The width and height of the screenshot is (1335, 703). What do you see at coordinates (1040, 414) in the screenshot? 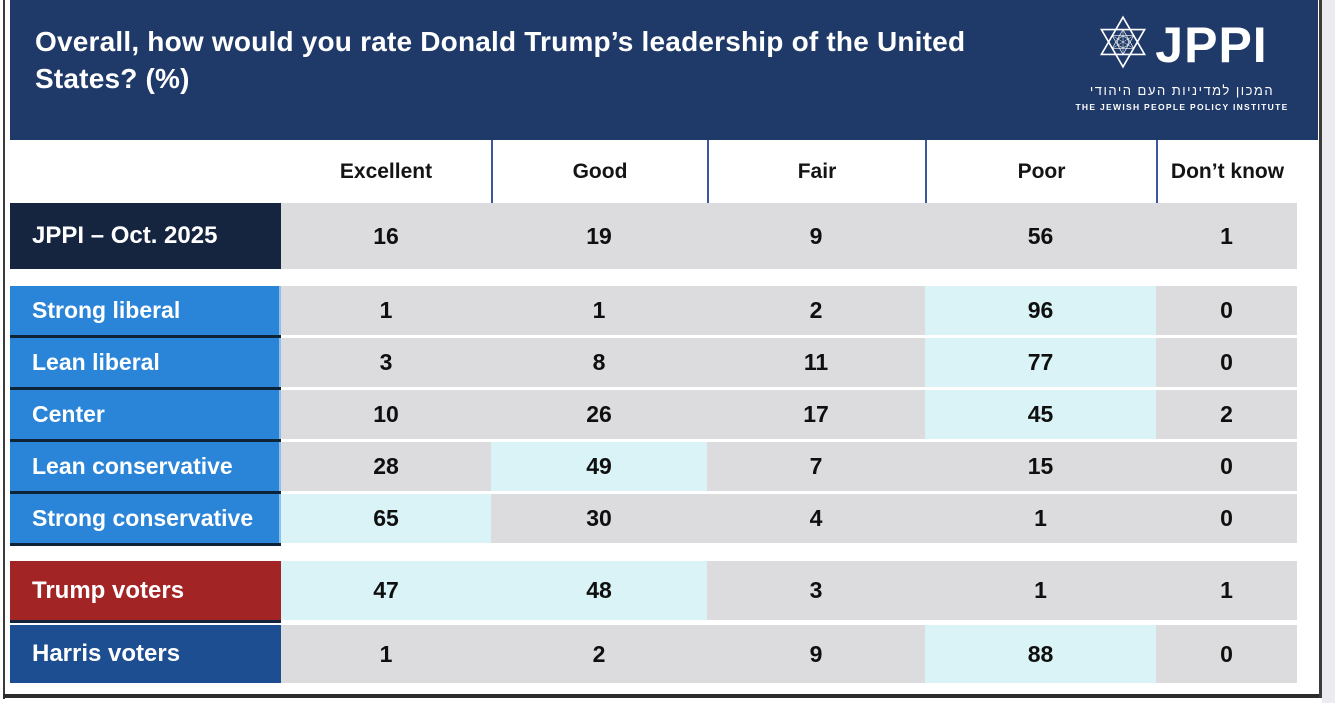
I see `table-cell: 45` at bounding box center [1040, 414].